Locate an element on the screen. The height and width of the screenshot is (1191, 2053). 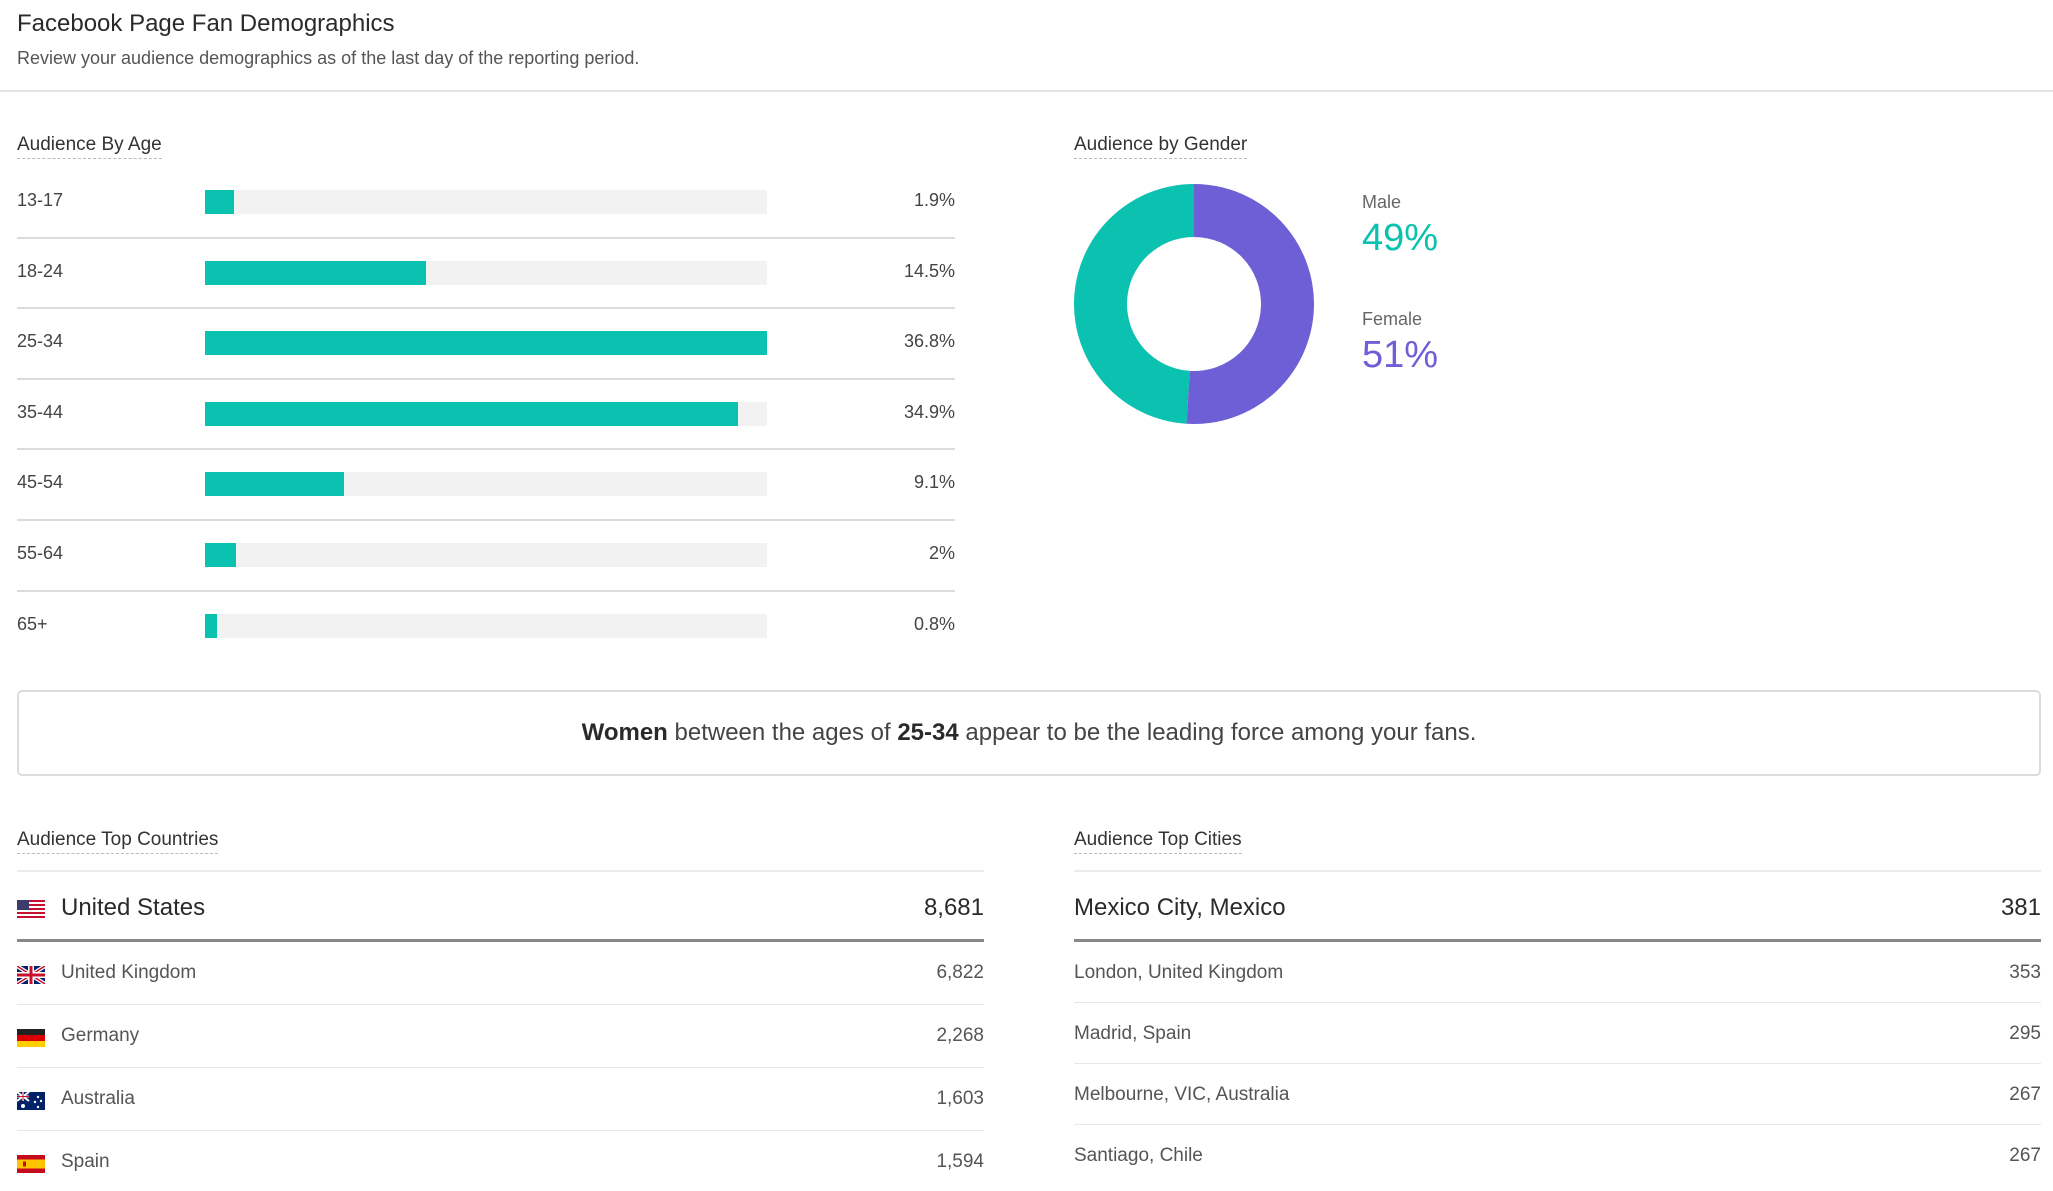
age-row: 55-64 2% is located at coordinates (486, 556).